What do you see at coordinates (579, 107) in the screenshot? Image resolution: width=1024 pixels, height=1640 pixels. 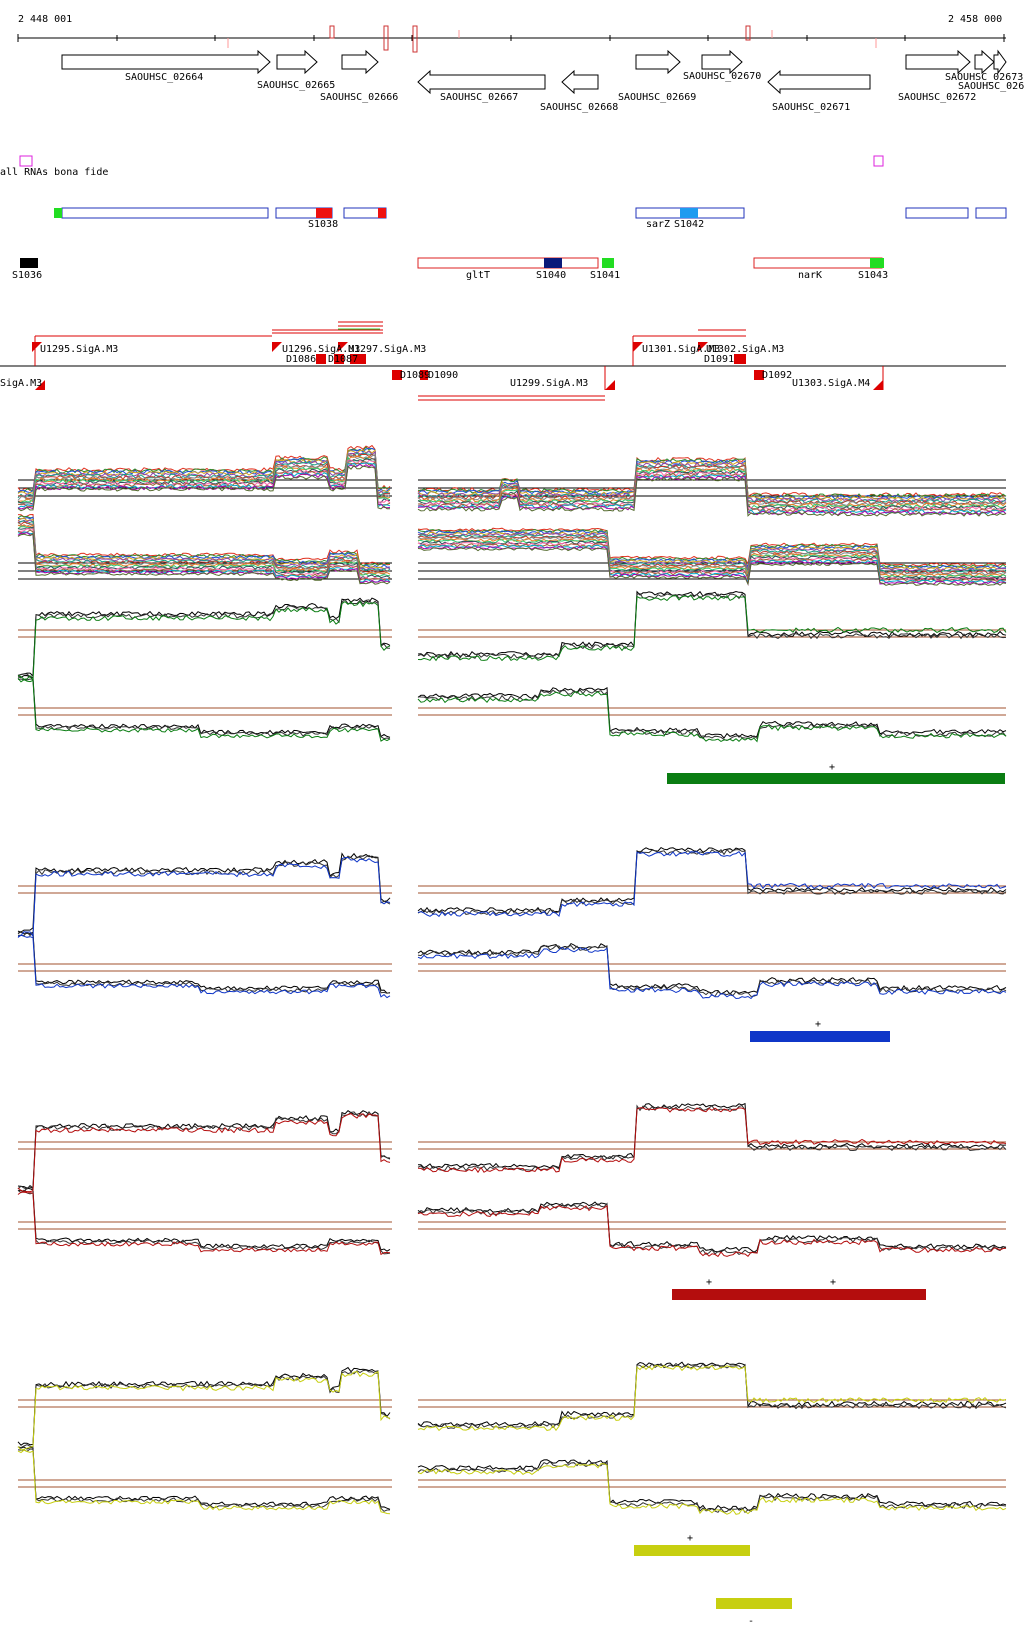 I see `gene-label: SAOUHSC_02668` at bounding box center [579, 107].